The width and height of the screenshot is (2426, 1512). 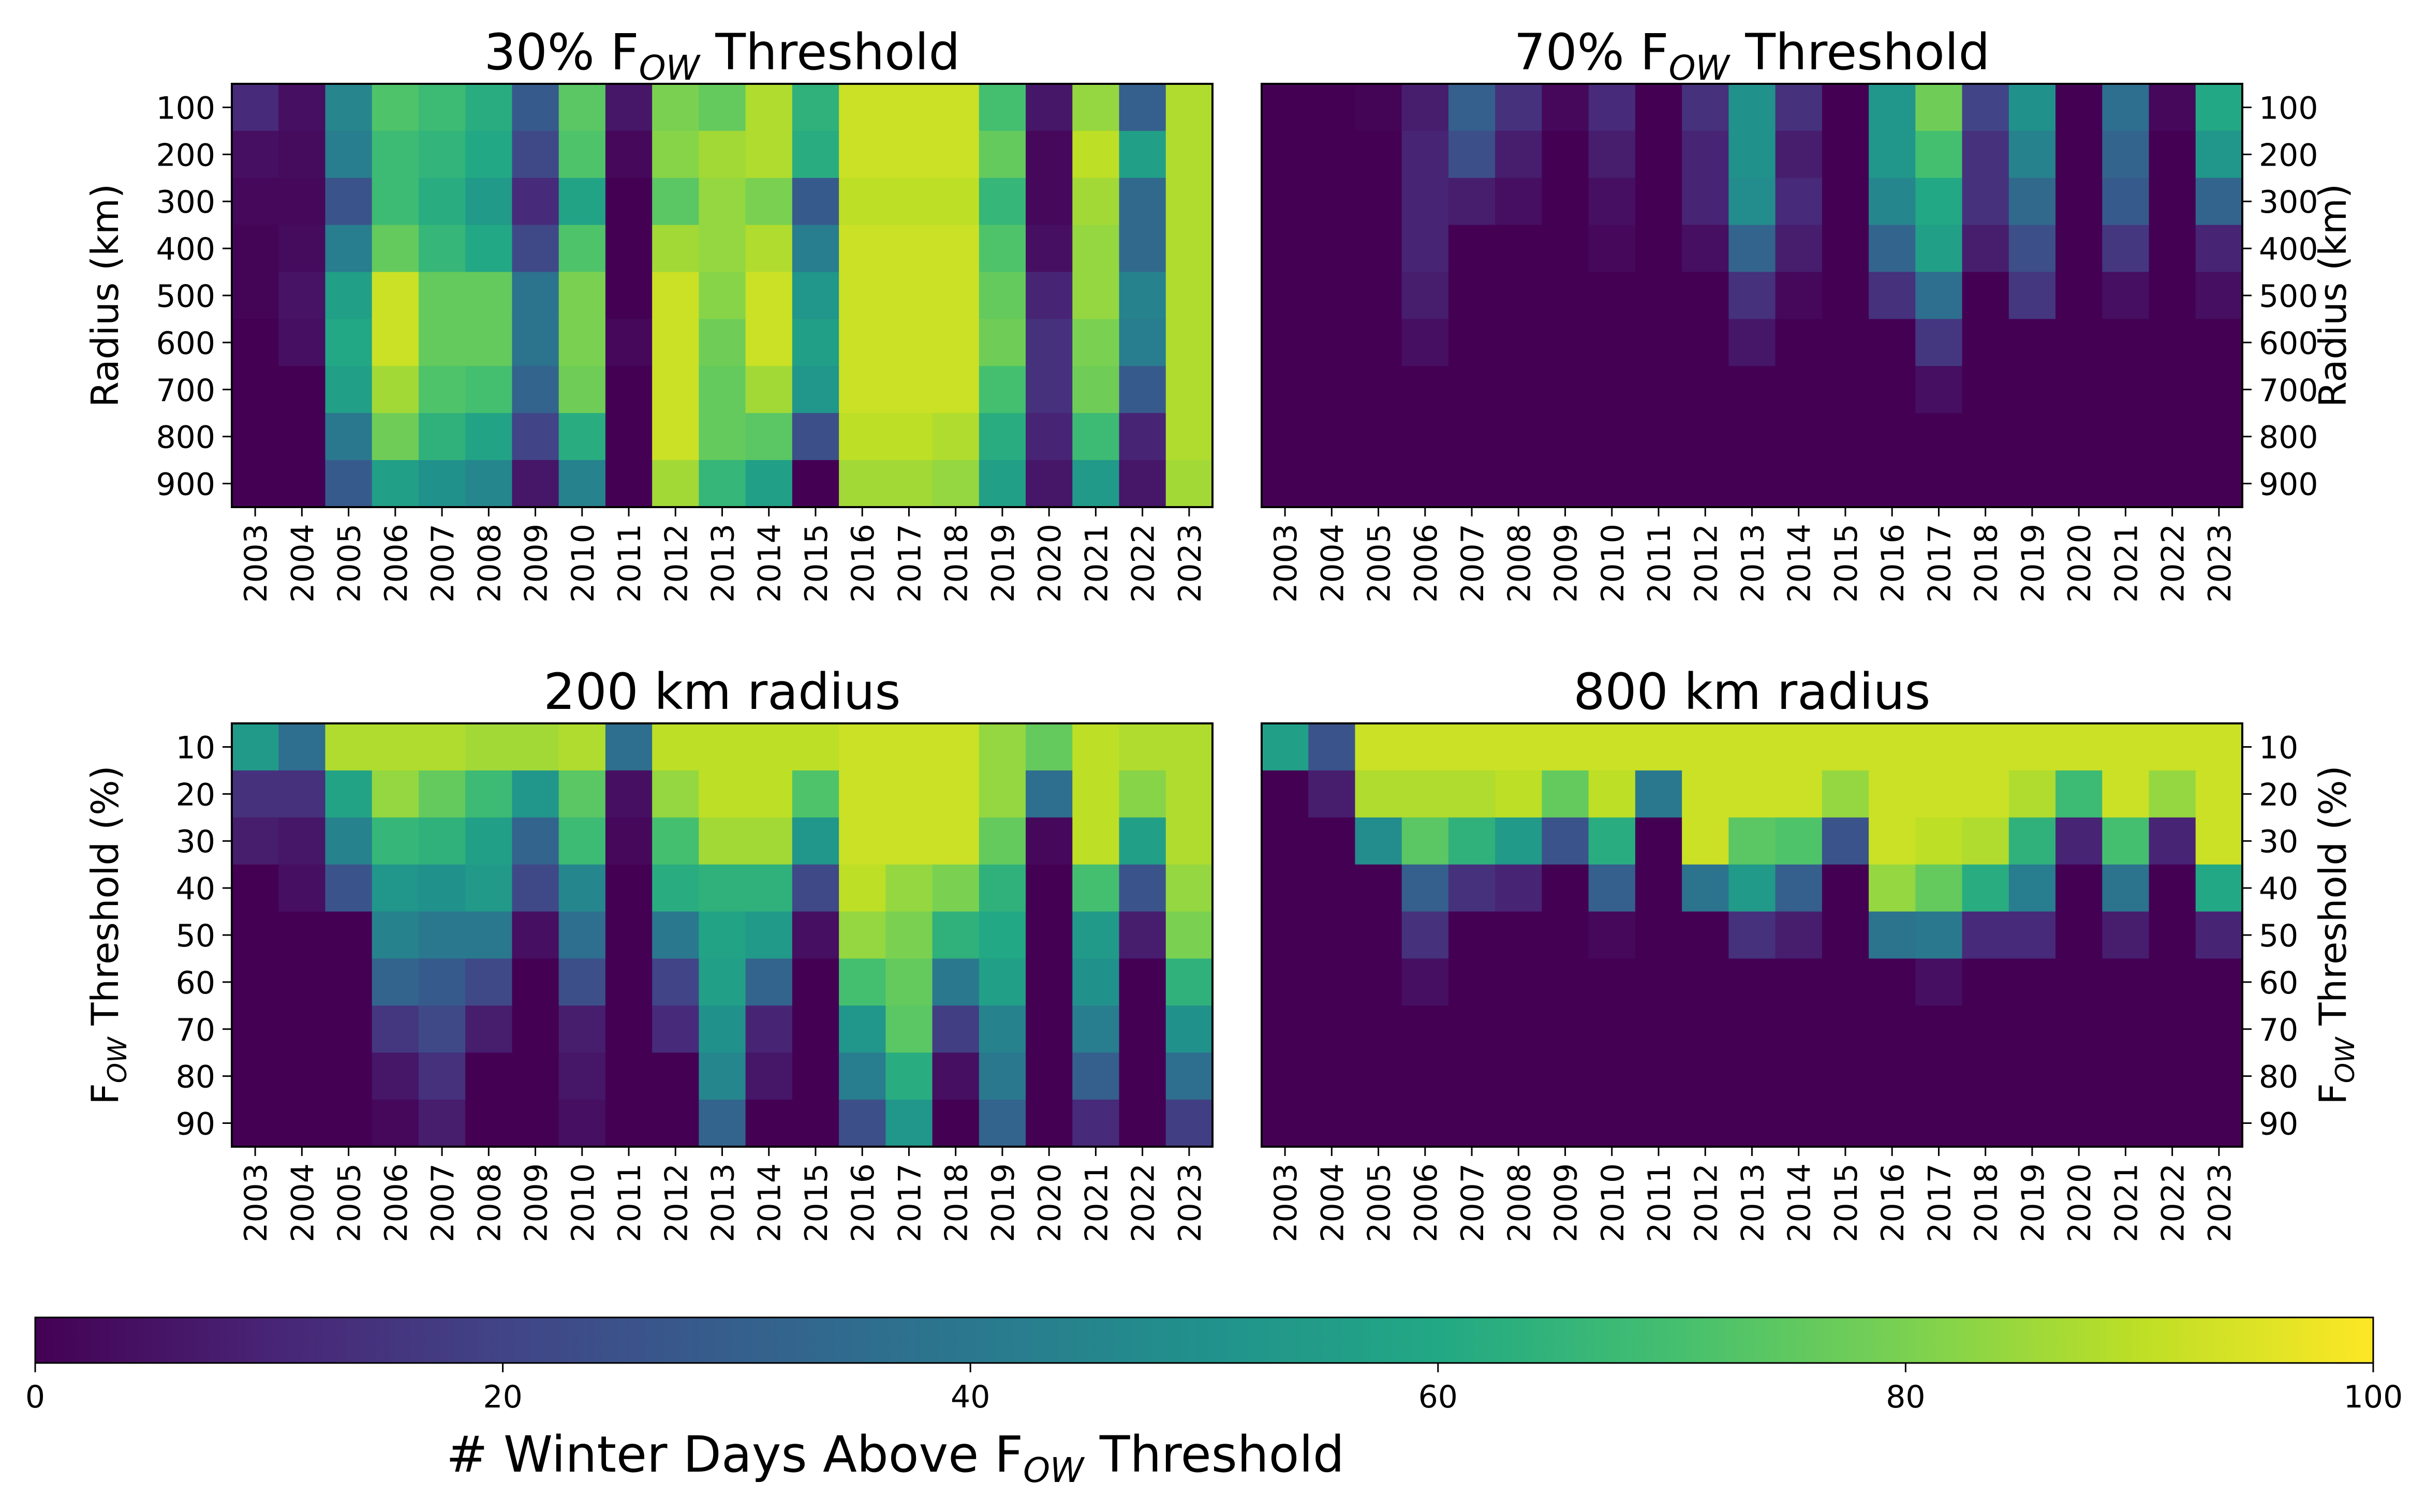 I want to click on x-tick-label: 2013, so click(x=1753, y=563).